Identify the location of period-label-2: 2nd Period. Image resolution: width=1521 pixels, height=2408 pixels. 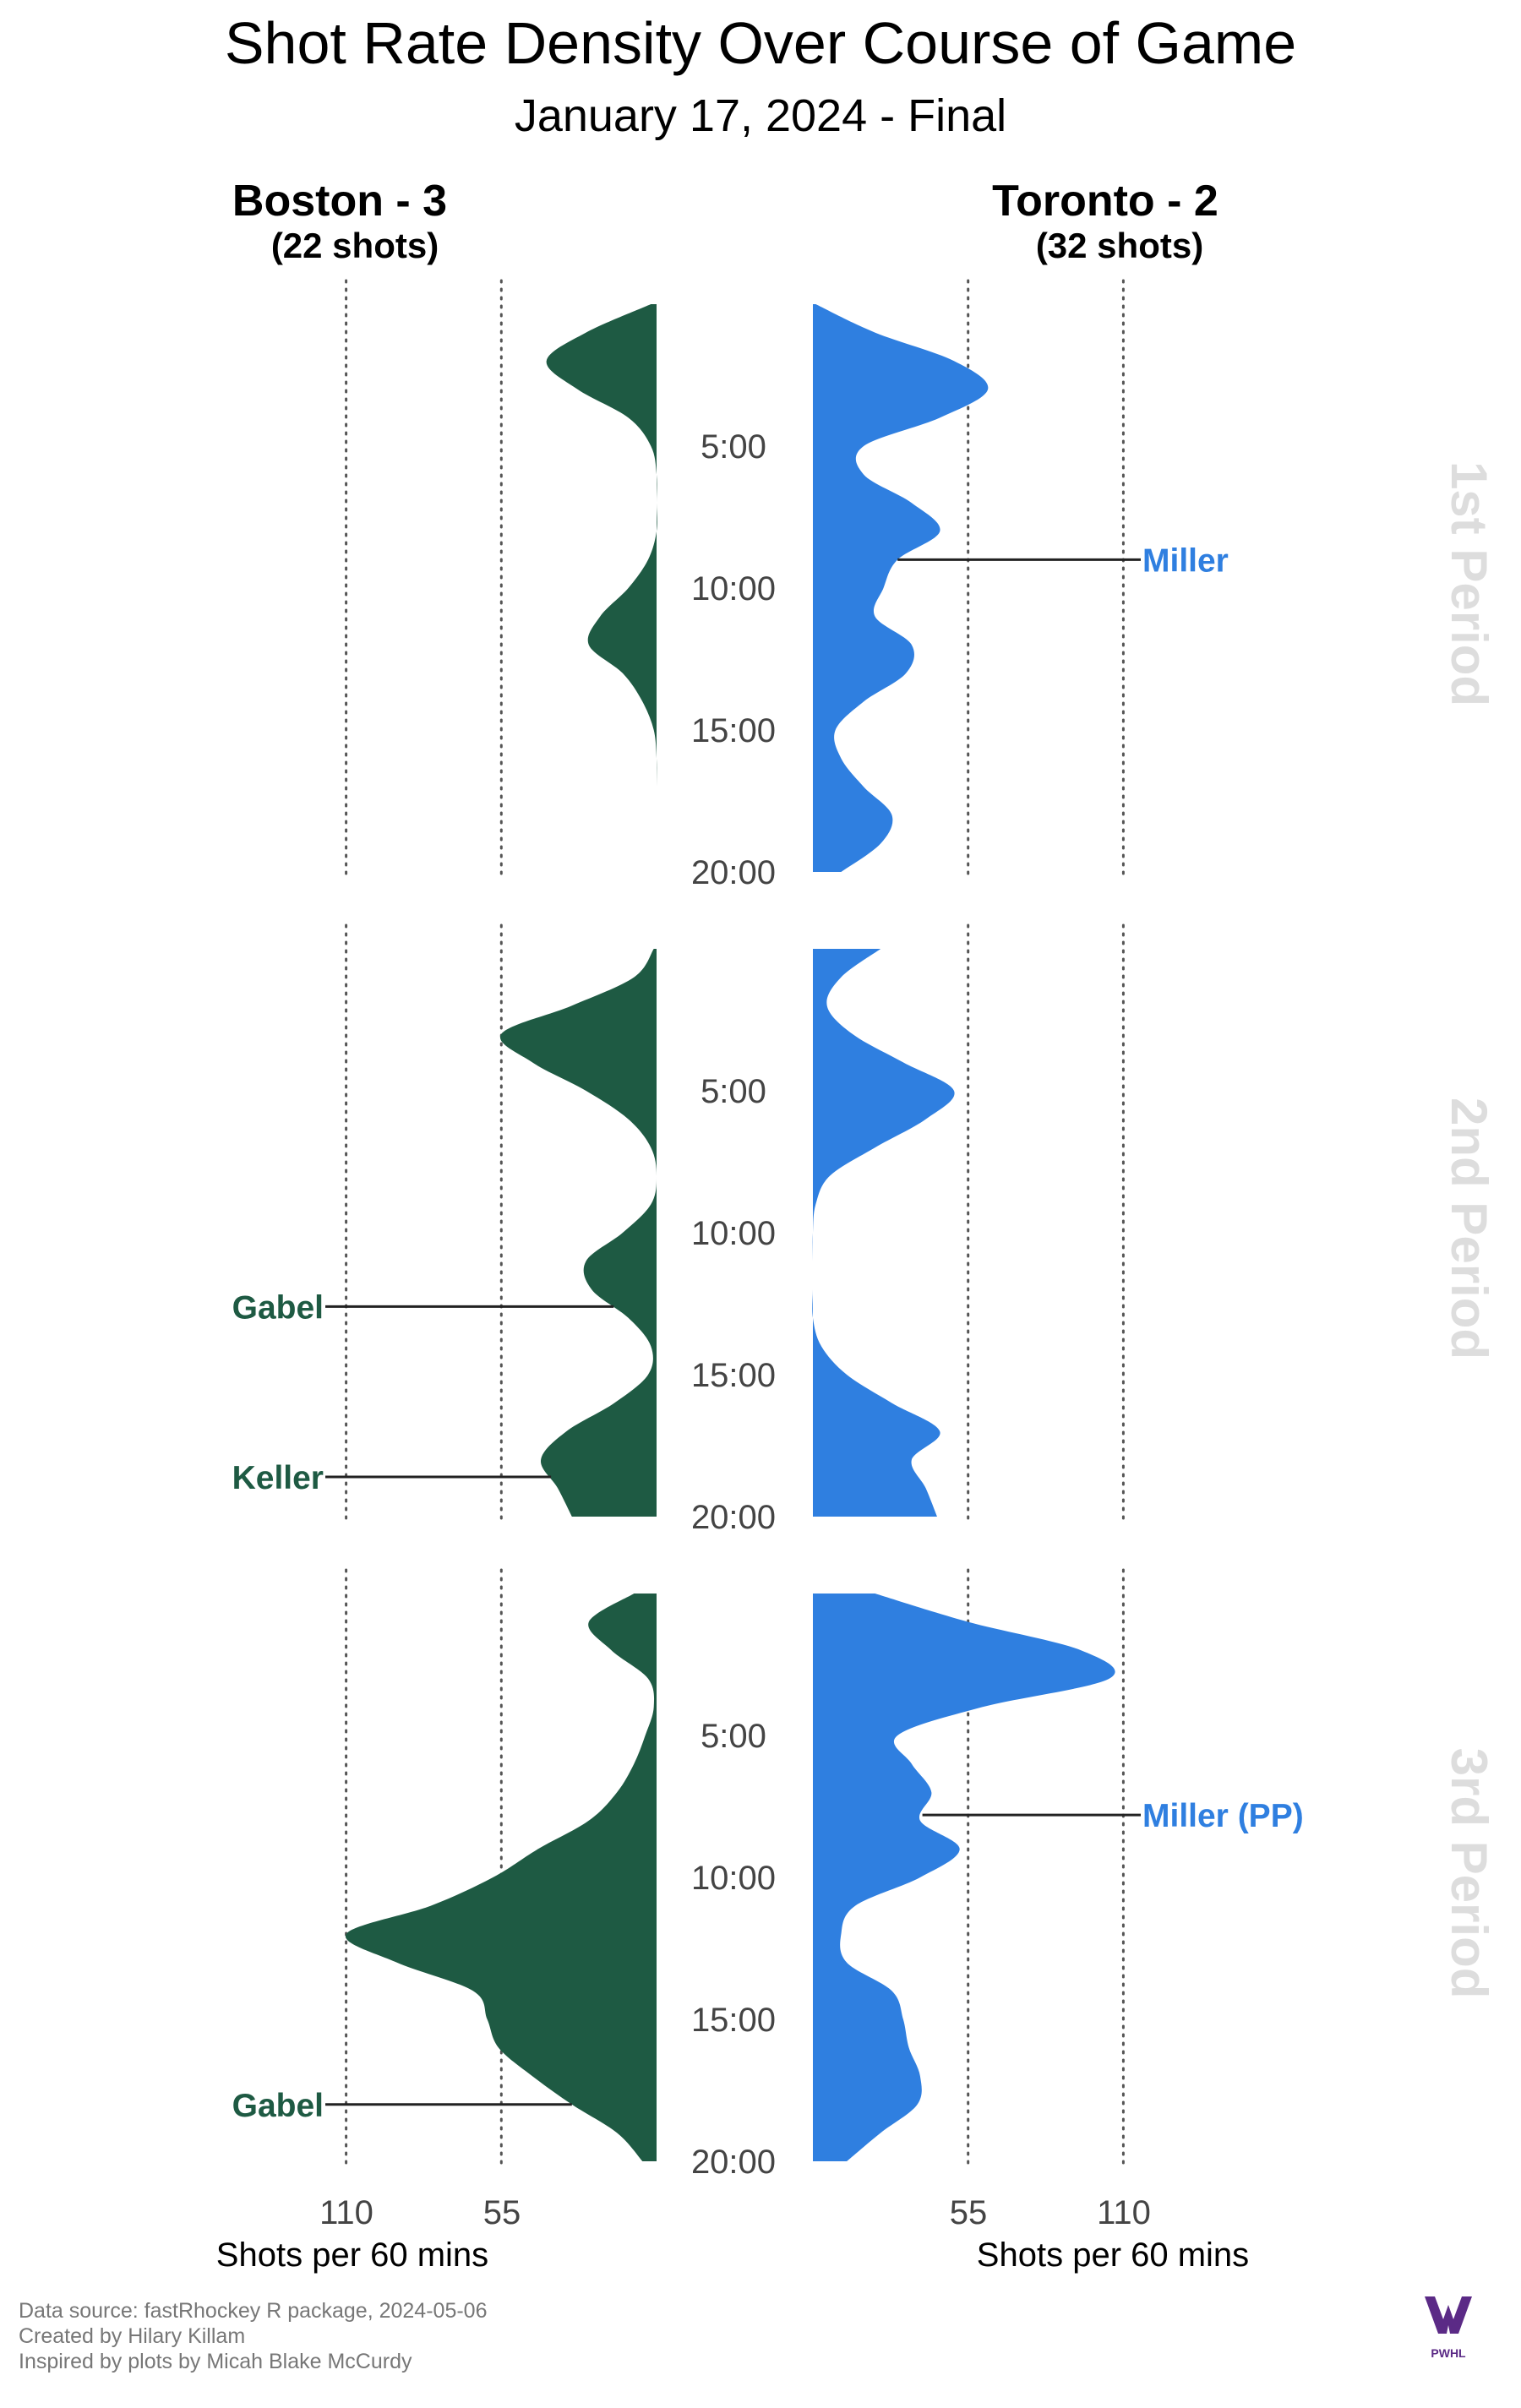
(1469, 1228).